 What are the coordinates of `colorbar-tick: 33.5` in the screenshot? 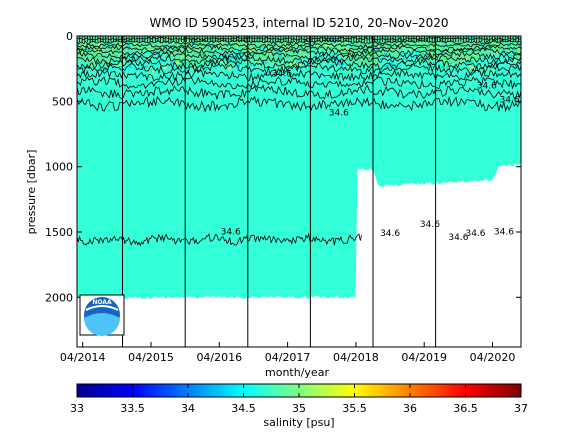 It's located at (132, 399).